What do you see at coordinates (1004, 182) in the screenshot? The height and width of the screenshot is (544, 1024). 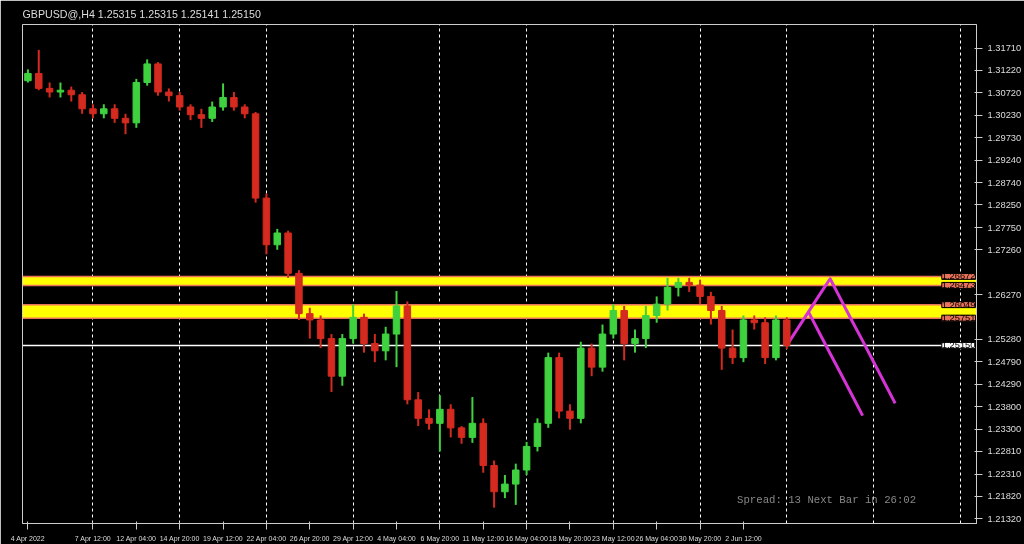 I see `y-tick-label: 1.28740` at bounding box center [1004, 182].